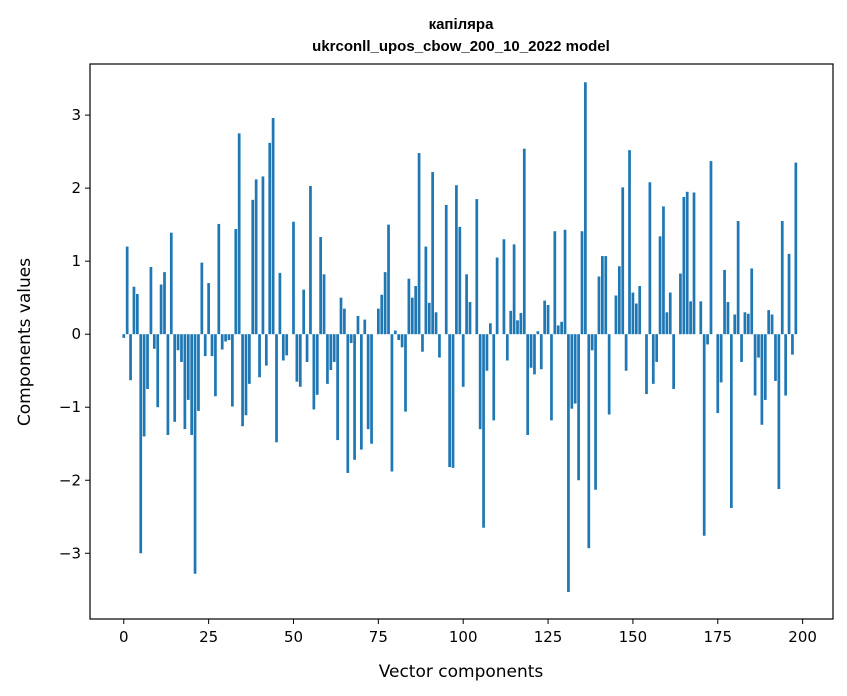 The height and width of the screenshot is (696, 847). What do you see at coordinates (76, 261) in the screenshot?
I see `y-tick-label: 1` at bounding box center [76, 261].